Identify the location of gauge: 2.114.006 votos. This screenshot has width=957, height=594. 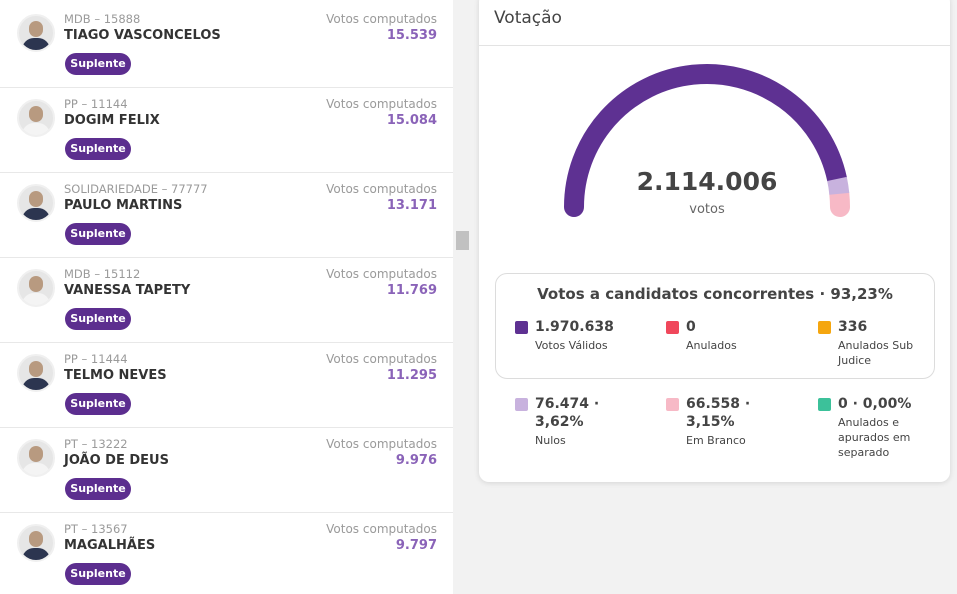
(707, 140).